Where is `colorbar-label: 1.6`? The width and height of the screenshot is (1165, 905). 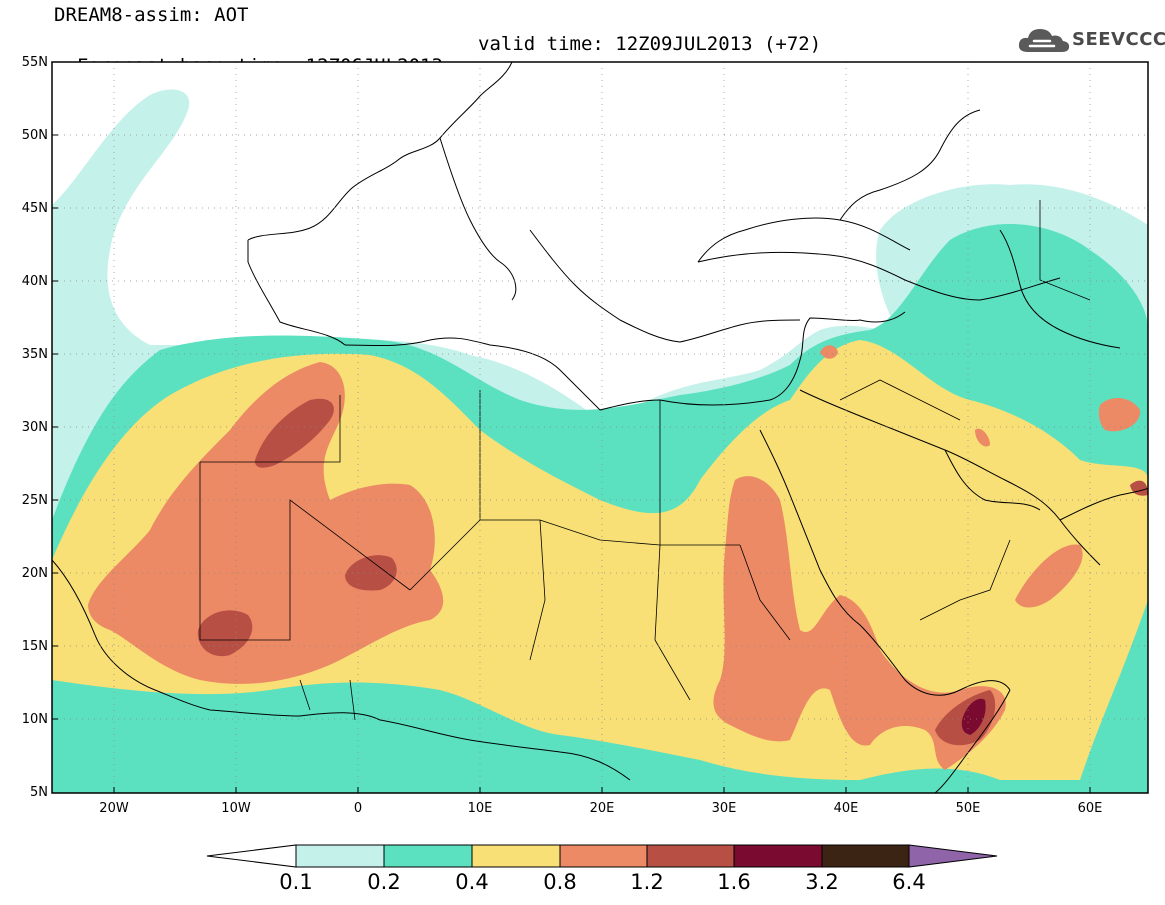 colorbar-label: 1.6 is located at coordinates (734, 882).